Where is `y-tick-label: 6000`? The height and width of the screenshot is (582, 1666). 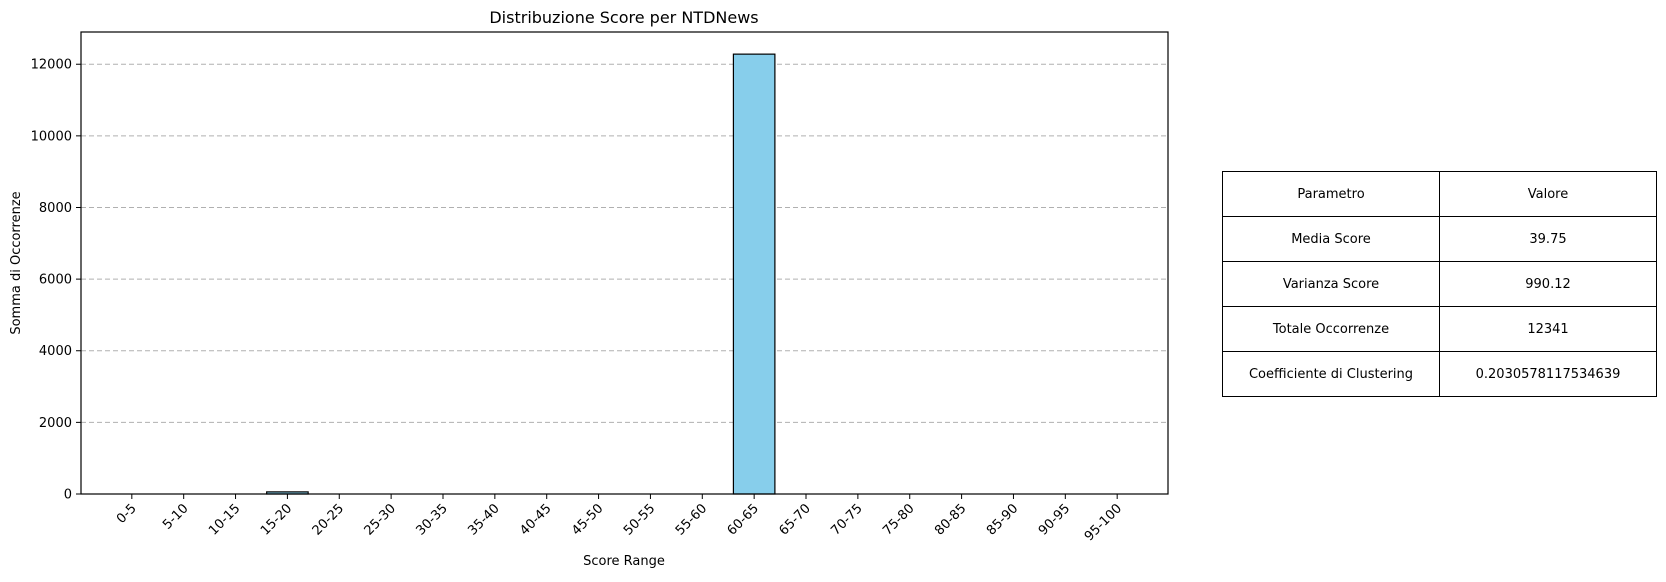
y-tick-label: 6000 is located at coordinates (55, 280).